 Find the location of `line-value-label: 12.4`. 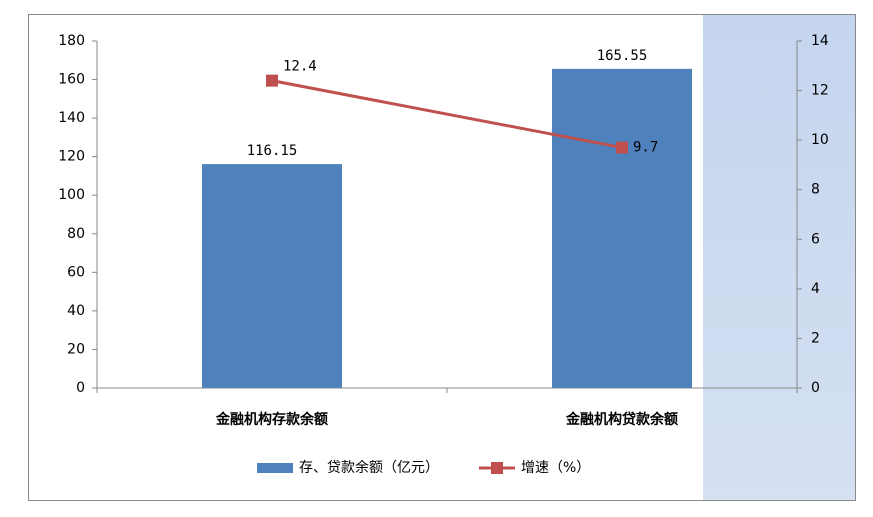

line-value-label: 12.4 is located at coordinates (300, 67).